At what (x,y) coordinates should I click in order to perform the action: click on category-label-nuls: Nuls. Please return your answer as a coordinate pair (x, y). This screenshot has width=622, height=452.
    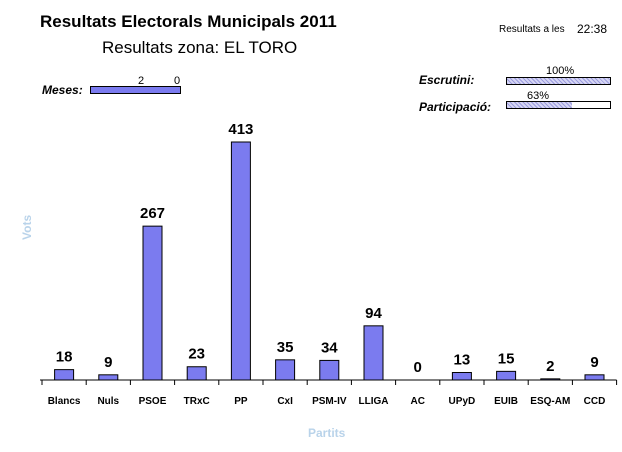
    Looking at the image, I should click on (108, 401).